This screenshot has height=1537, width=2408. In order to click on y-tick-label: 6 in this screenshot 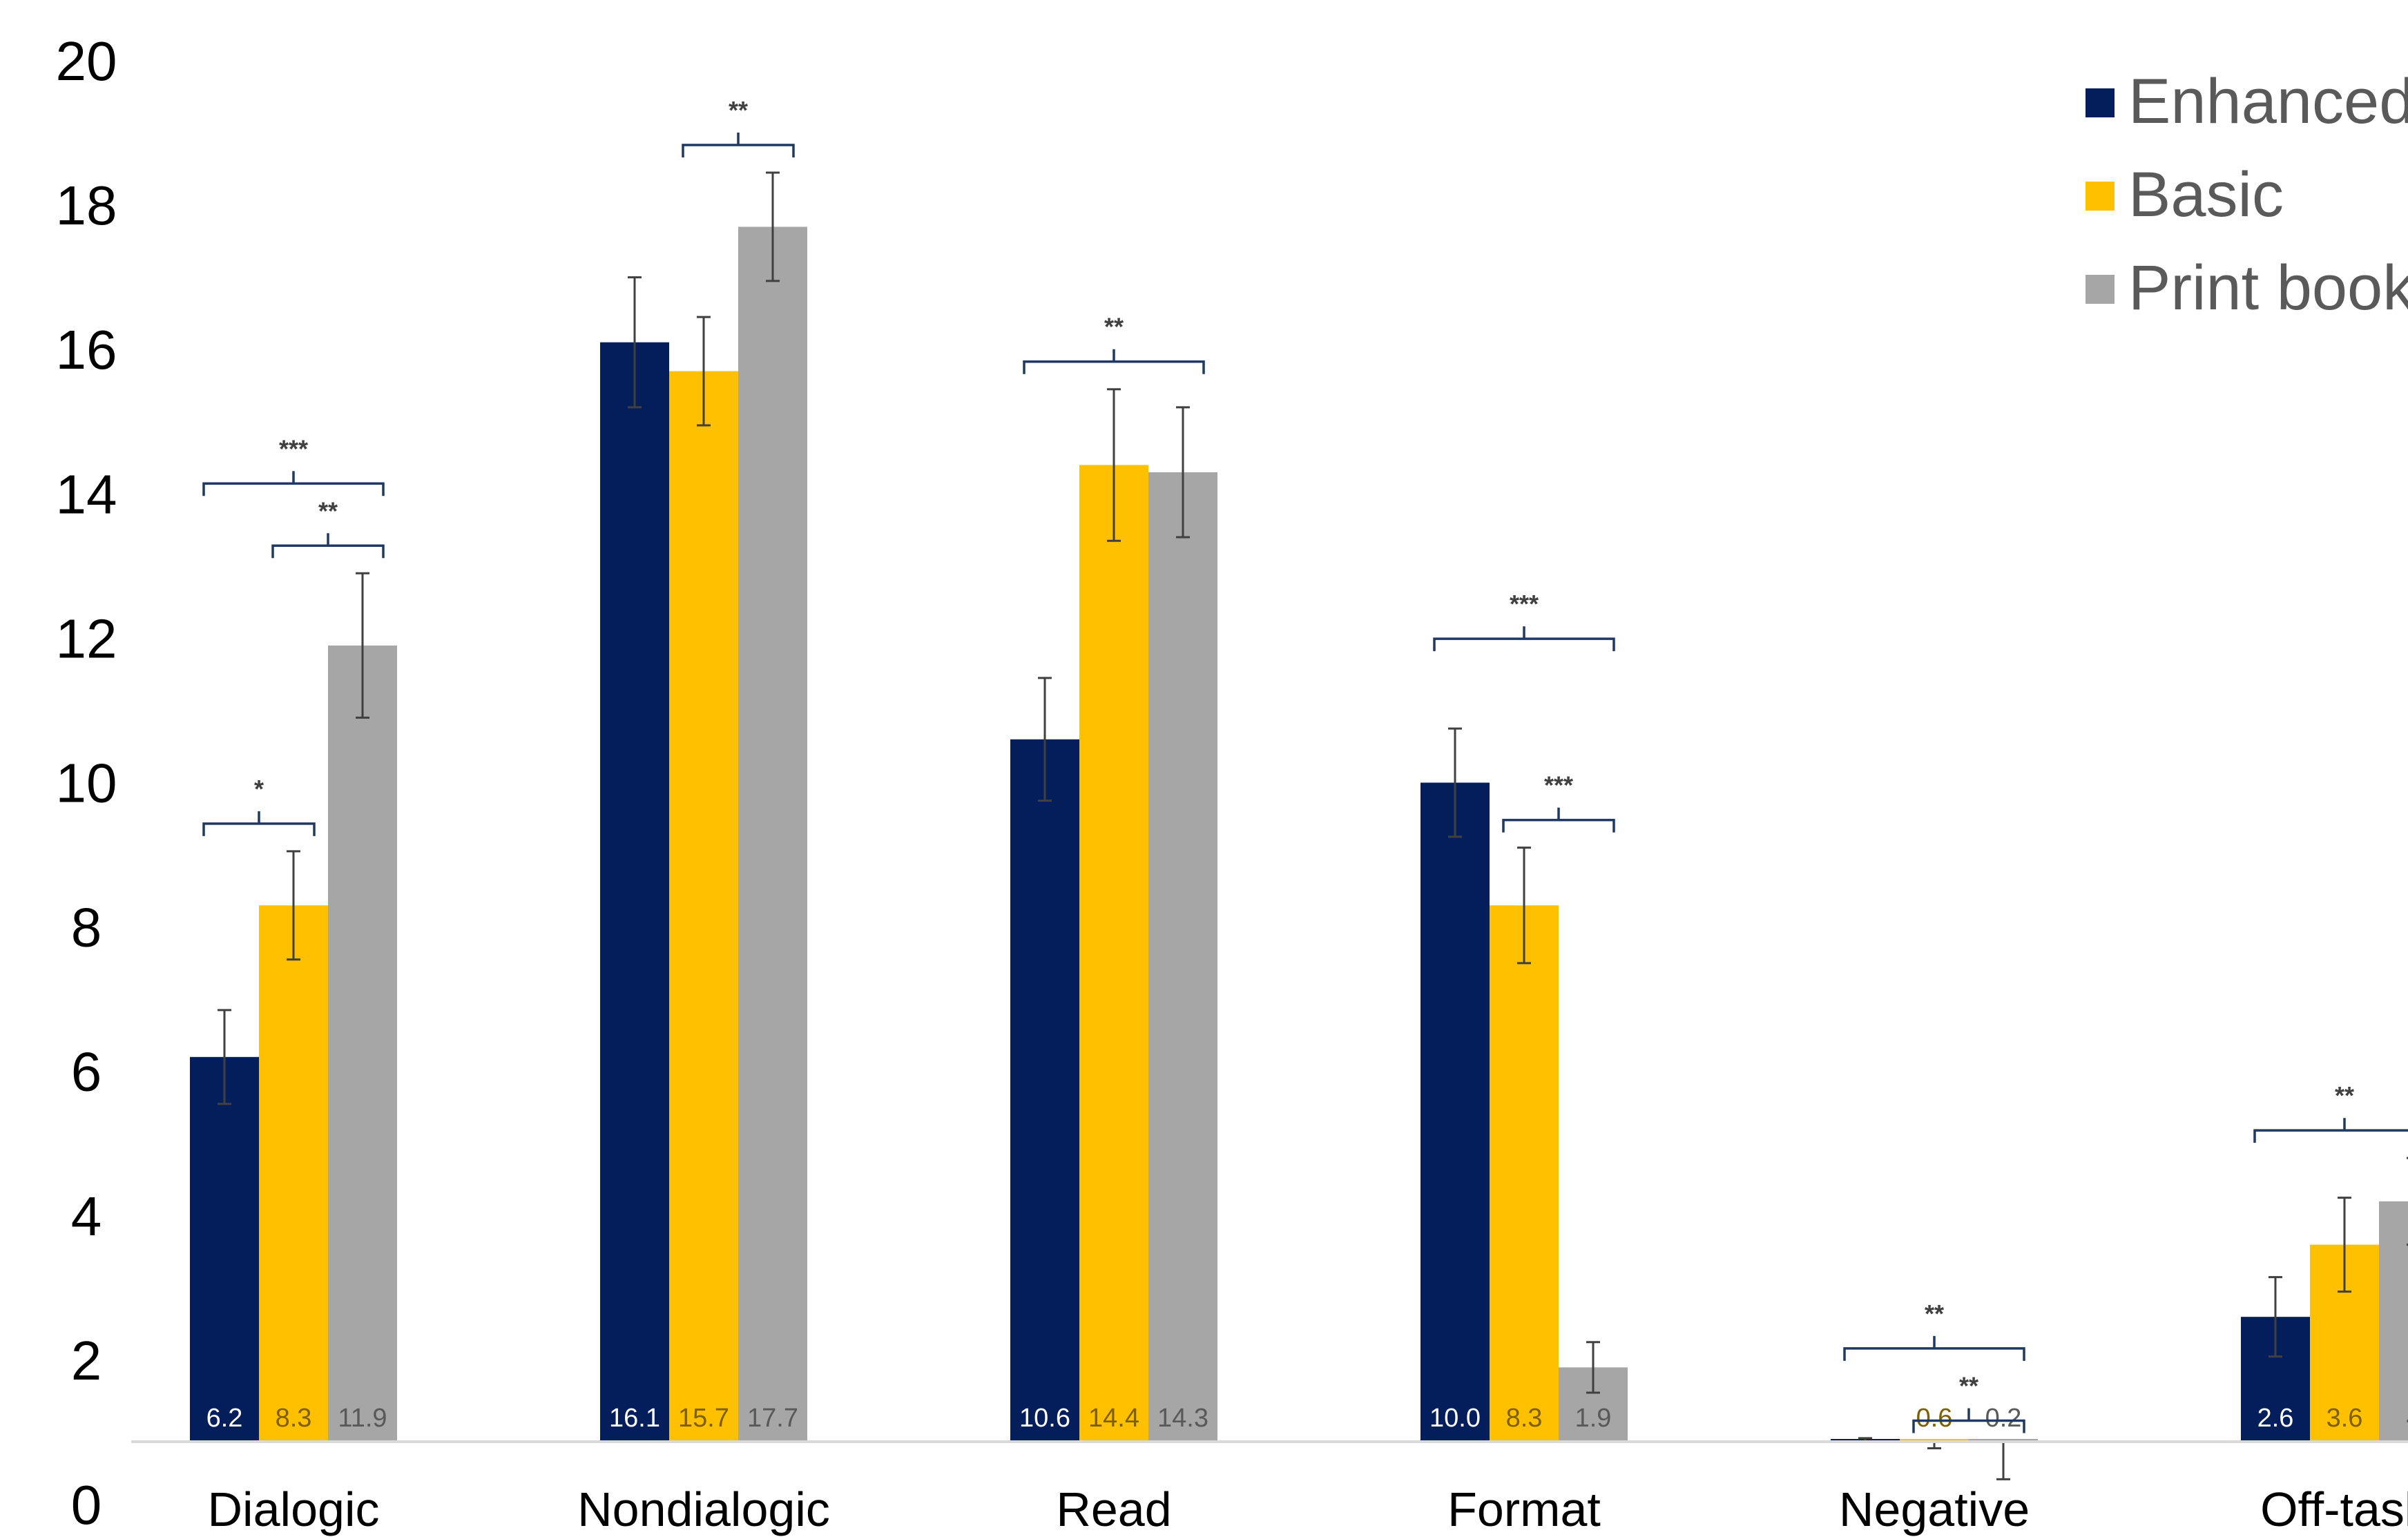, I will do `click(86, 1072)`.